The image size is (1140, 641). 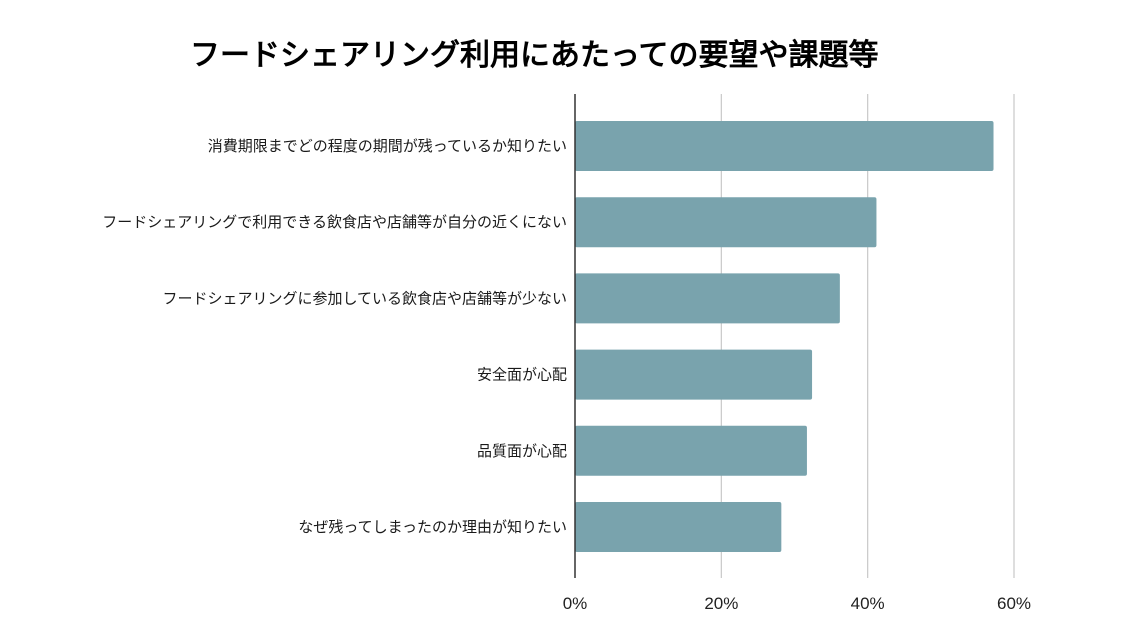 I want to click on x-tick-label-2: 40%, so click(x=868, y=603).